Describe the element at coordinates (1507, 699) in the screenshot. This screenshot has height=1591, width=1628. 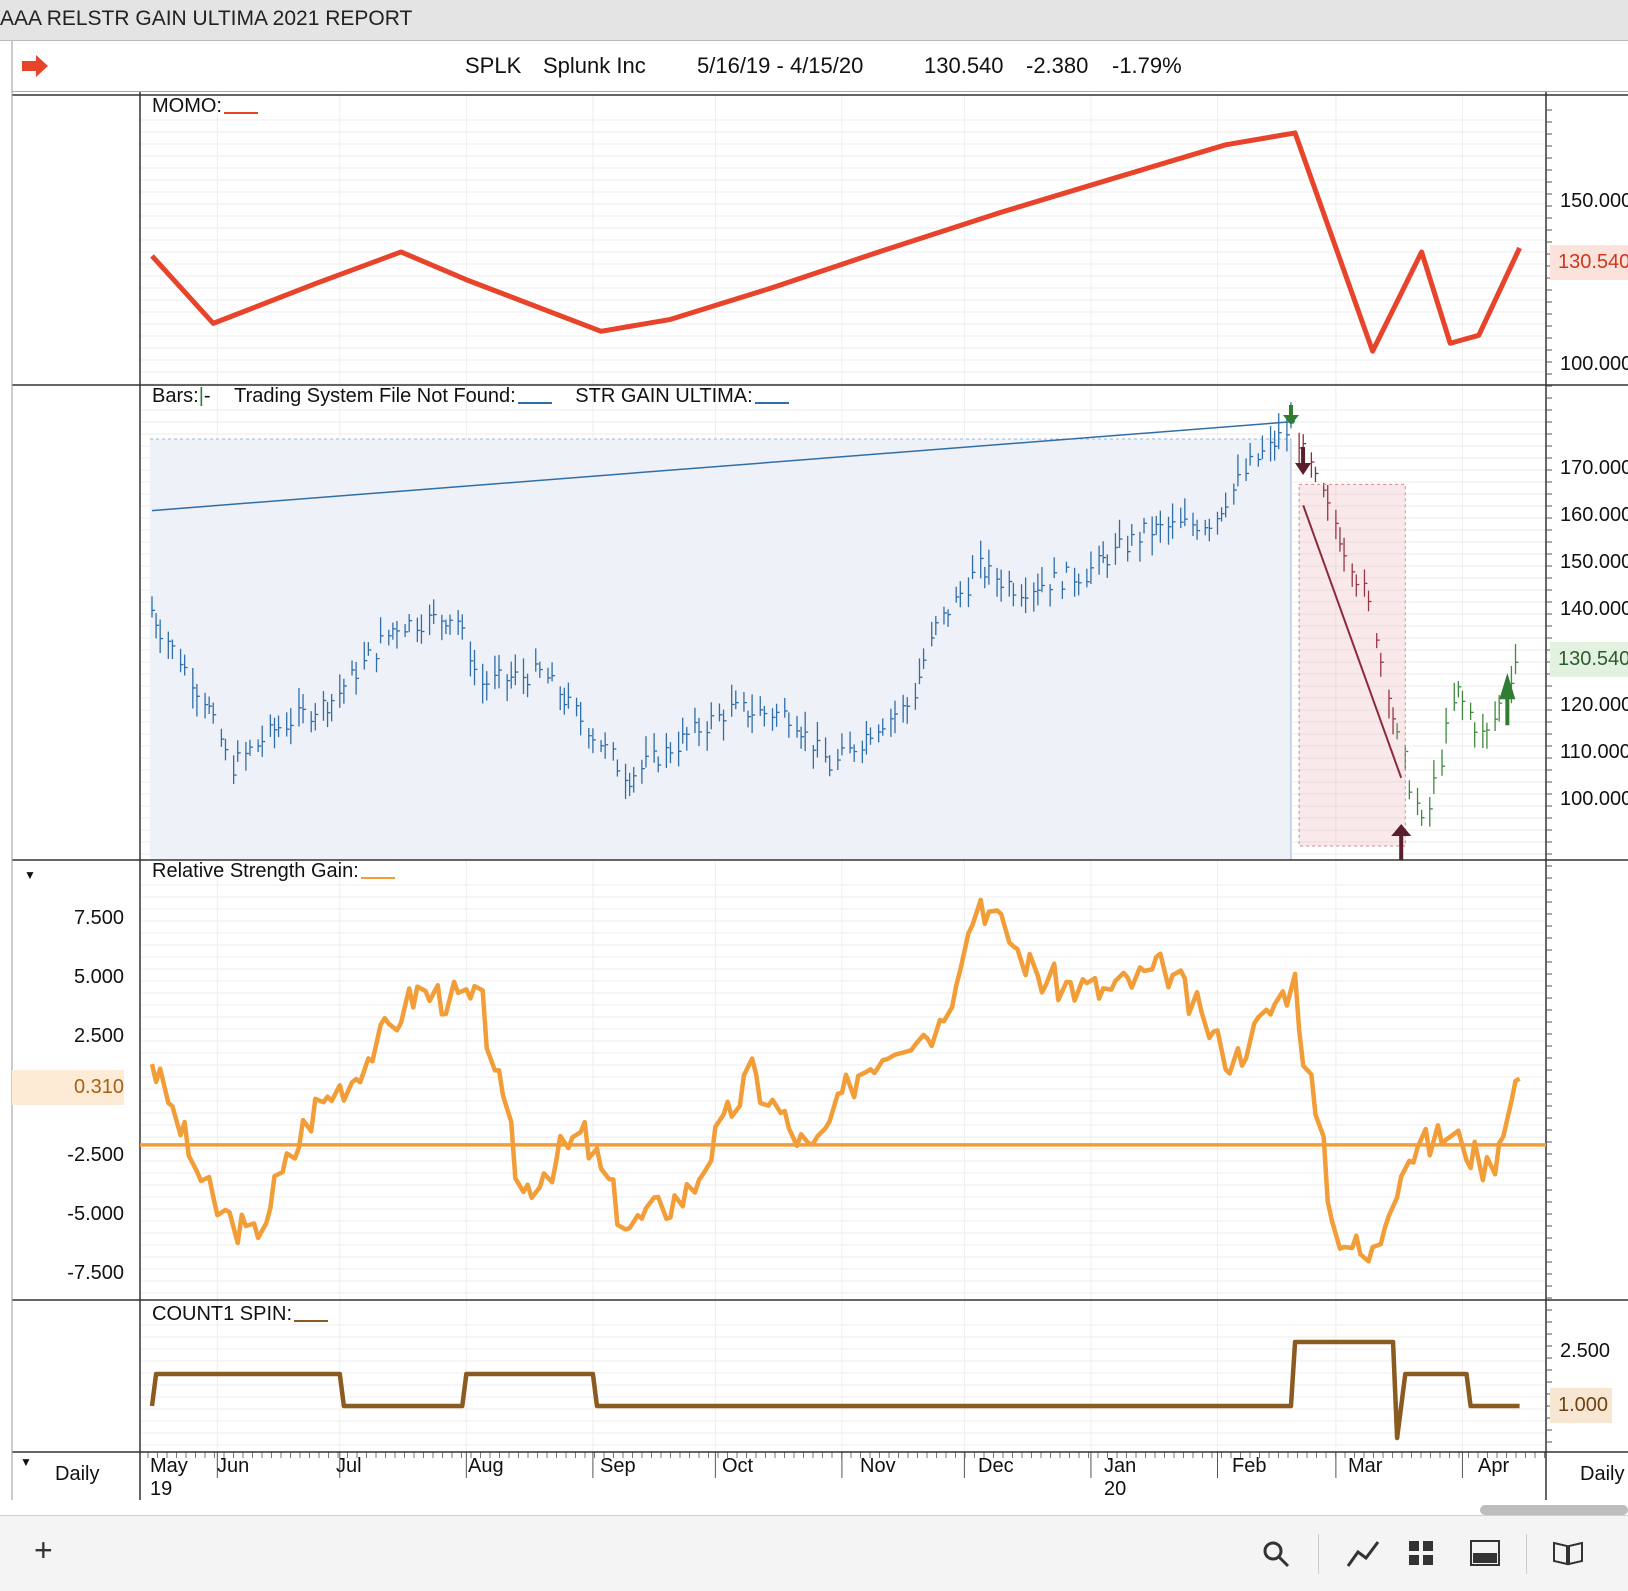
I see `up-arrow-long-icon` at that location.